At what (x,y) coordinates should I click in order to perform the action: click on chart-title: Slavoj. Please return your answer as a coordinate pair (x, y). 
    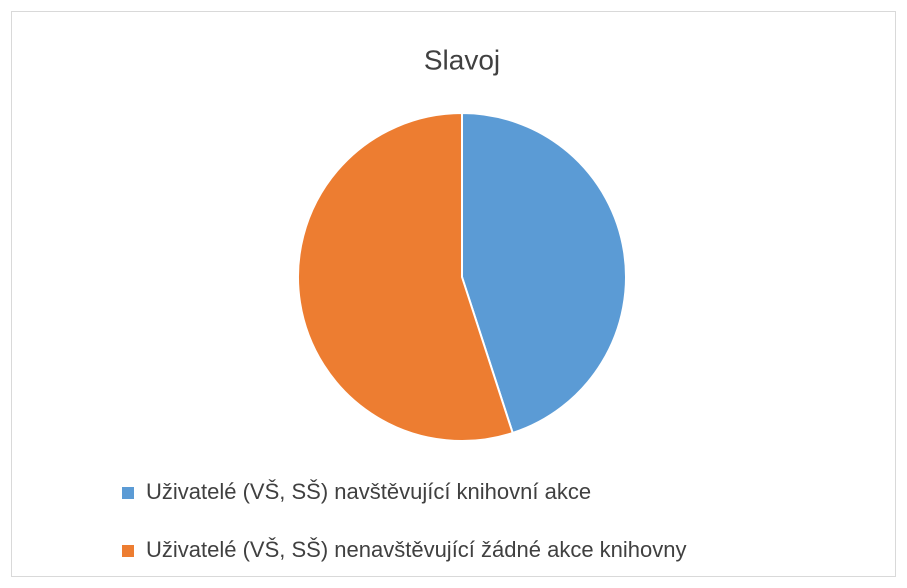
    Looking at the image, I should click on (462, 59).